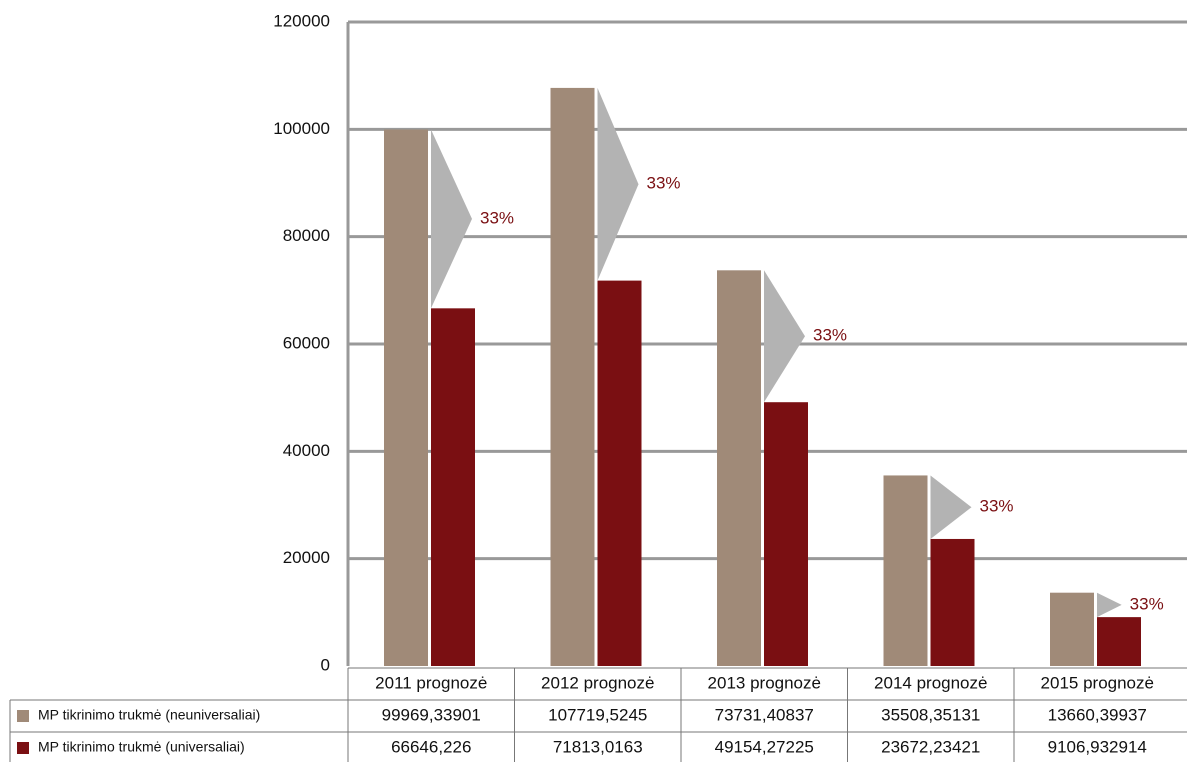  Describe the element at coordinates (301, 128) in the screenshot. I see `y-tick-label: 100000` at that location.